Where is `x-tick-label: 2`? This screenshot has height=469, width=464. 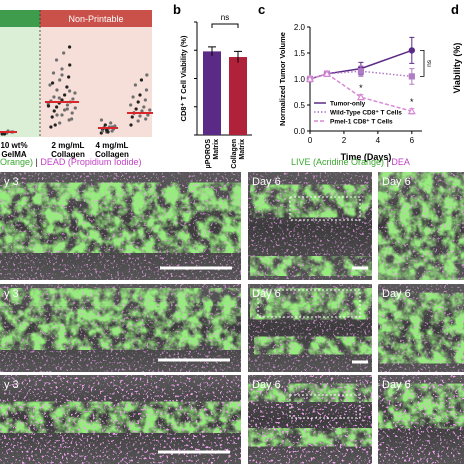 x-tick-label: 2 is located at coordinates (344, 140).